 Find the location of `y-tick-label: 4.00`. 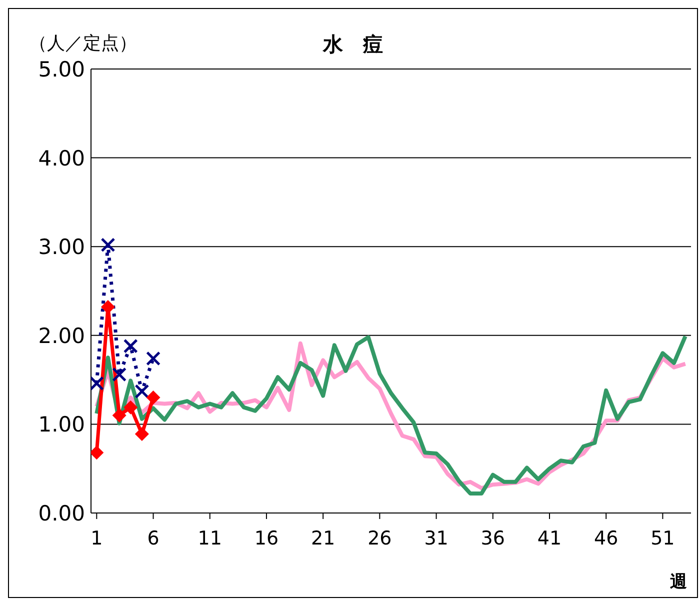

y-tick-label: 4.00 is located at coordinates (61, 158).